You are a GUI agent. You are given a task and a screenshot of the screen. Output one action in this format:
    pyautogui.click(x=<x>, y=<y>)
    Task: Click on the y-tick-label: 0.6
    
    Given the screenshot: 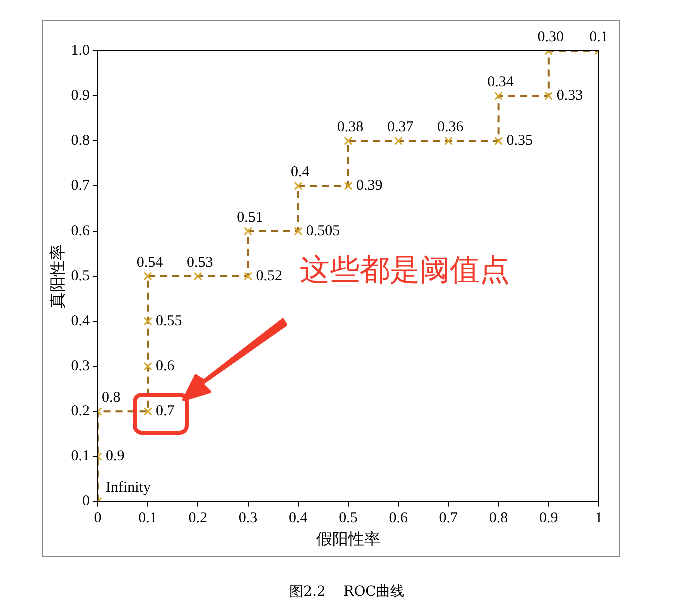 What is the action you would take?
    pyautogui.click(x=80, y=231)
    